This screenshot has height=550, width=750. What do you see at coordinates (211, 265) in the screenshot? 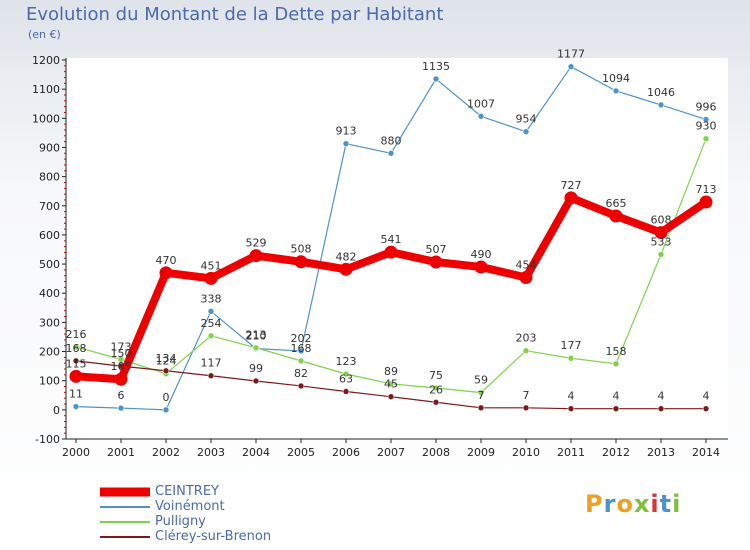
I see `data-label: 451` at bounding box center [211, 265].